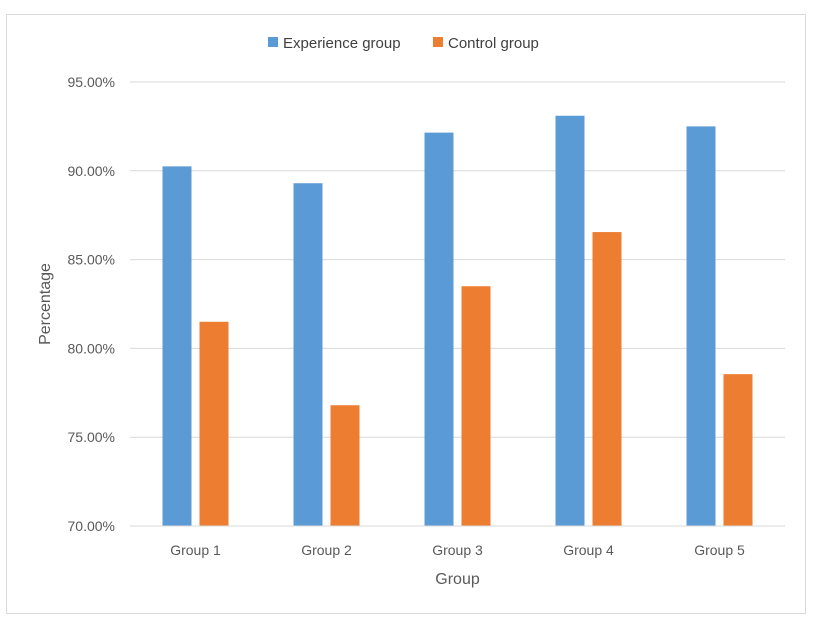 The image size is (828, 625). I want to click on y-tick-label: 95.00%, so click(91, 82).